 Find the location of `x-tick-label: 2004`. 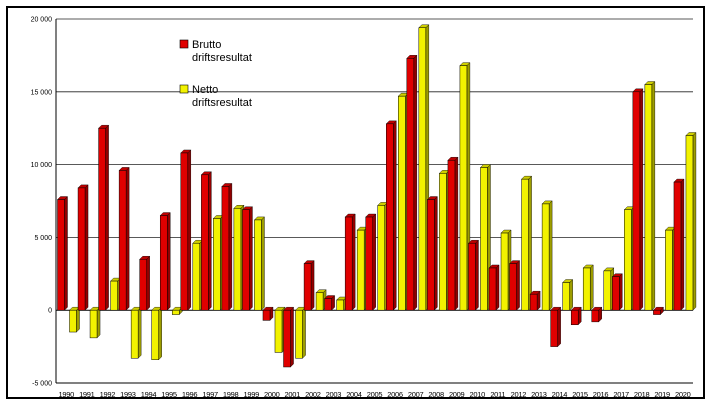

x-tick-label: 2004 is located at coordinates (354, 394).